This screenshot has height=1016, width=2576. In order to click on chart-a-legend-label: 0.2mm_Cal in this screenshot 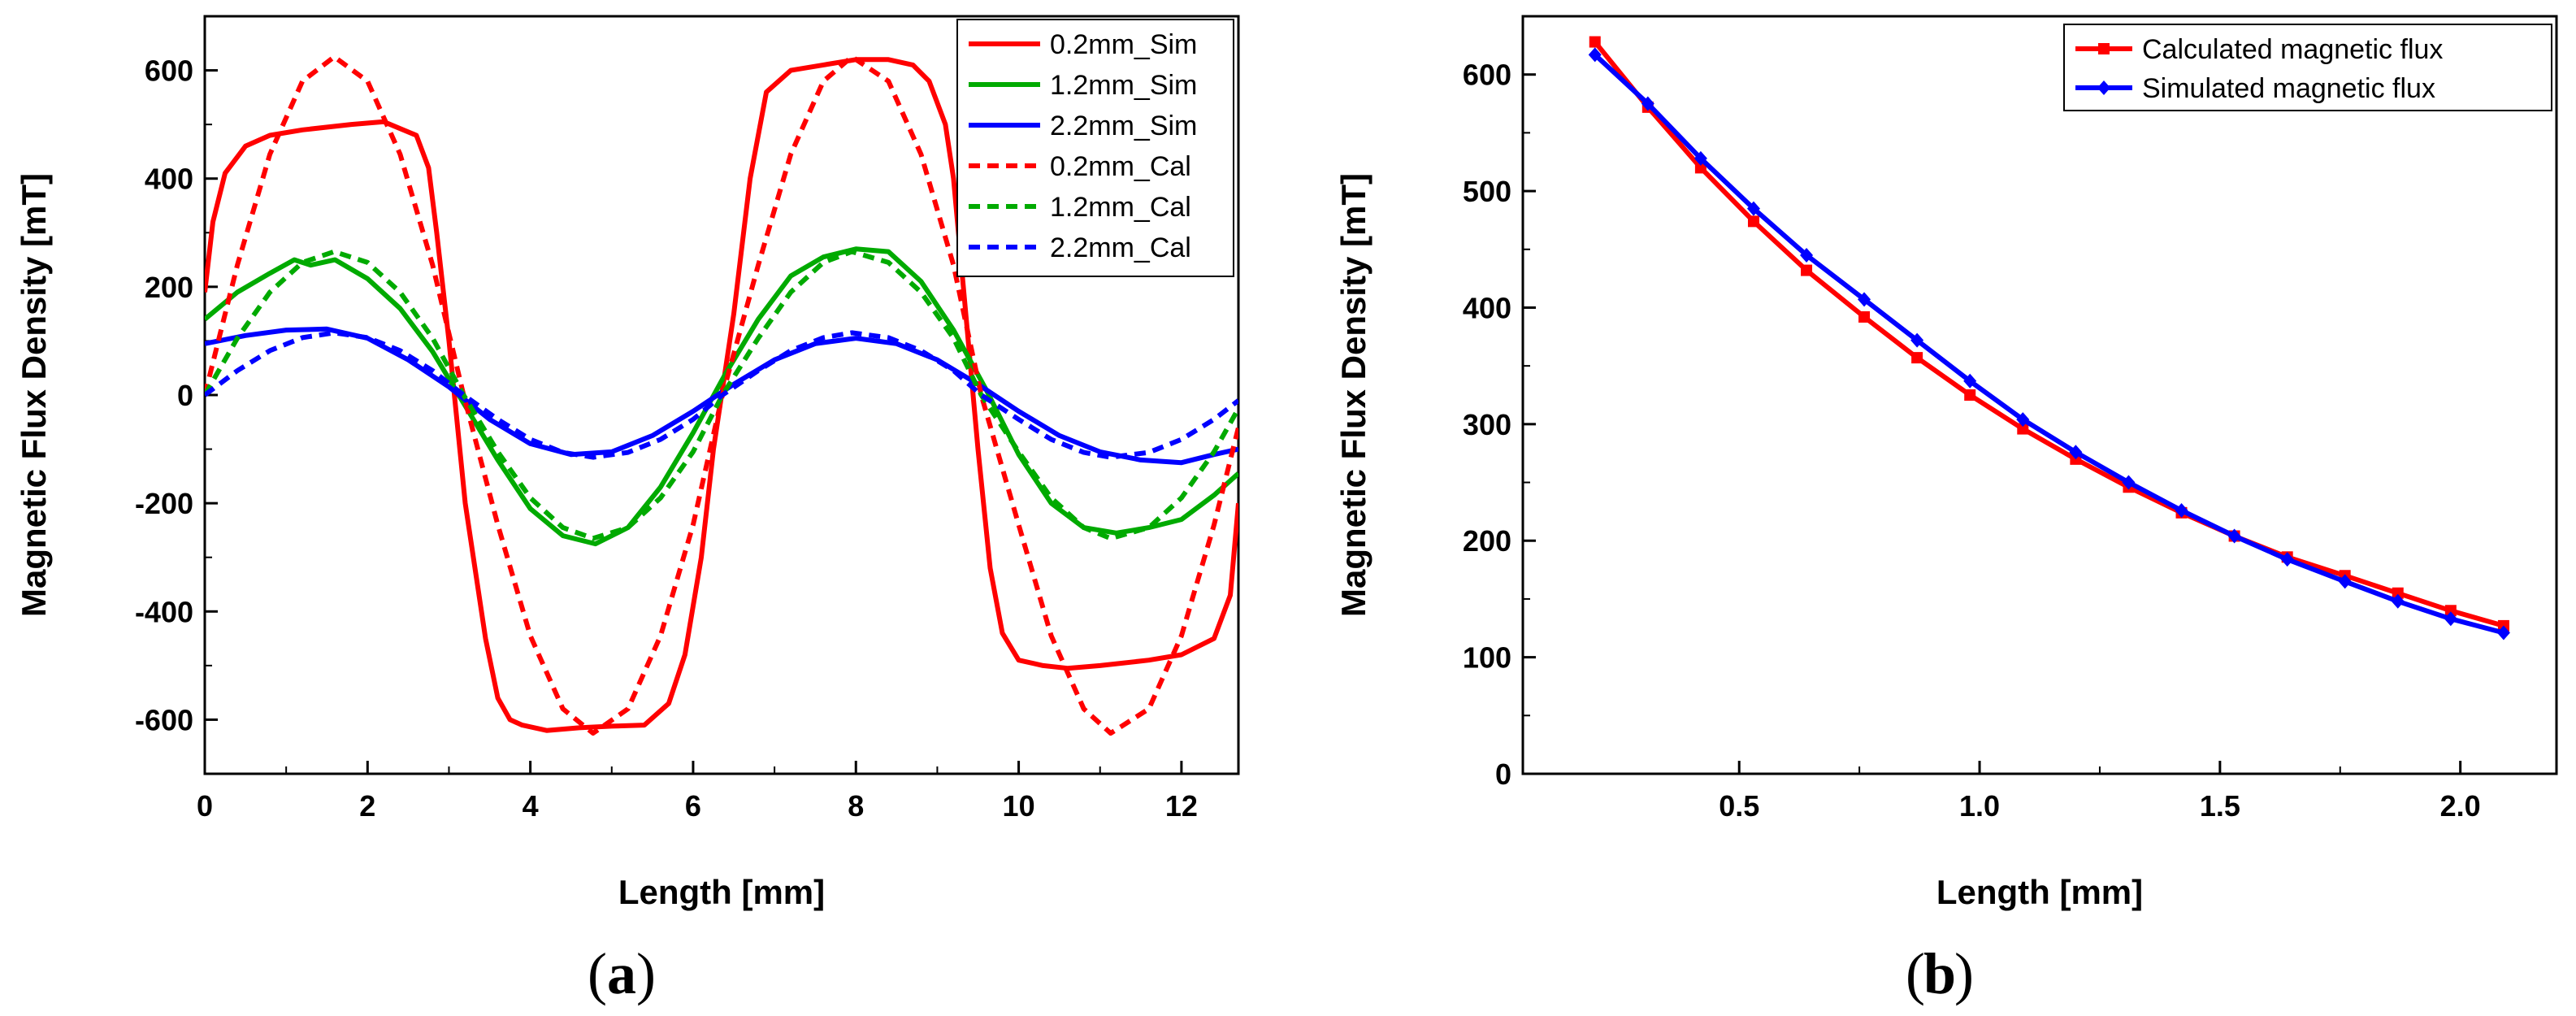, I will do `click(1120, 166)`.